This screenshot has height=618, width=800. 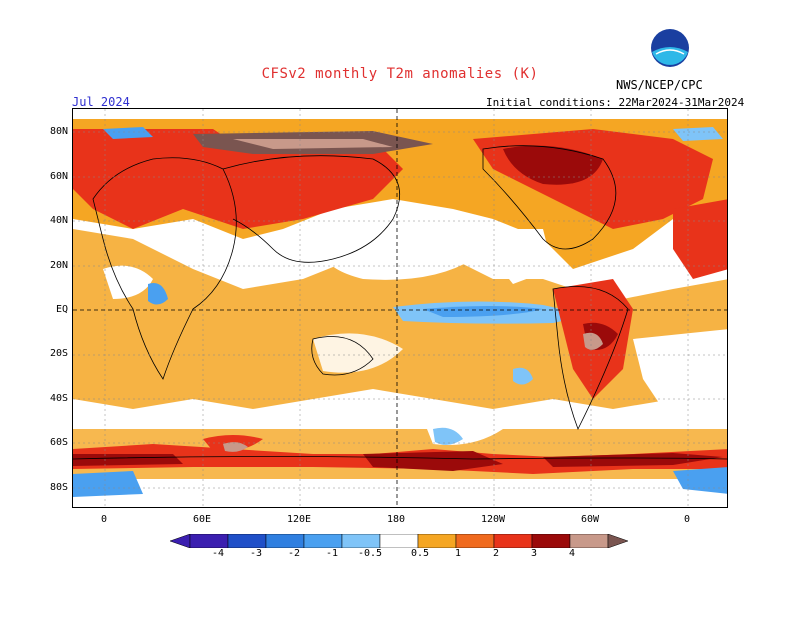 I want to click on colorbar-label: -1, so click(x=332, y=553).